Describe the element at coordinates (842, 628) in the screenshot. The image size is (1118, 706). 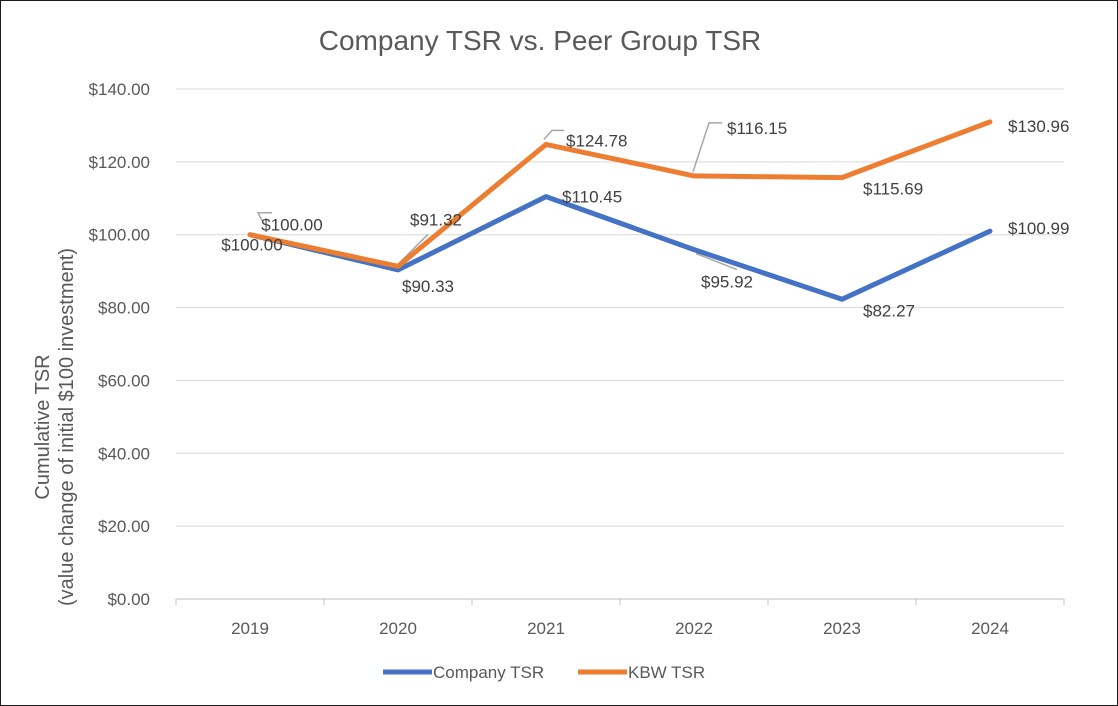
I see `x-tick-label: 2023` at that location.